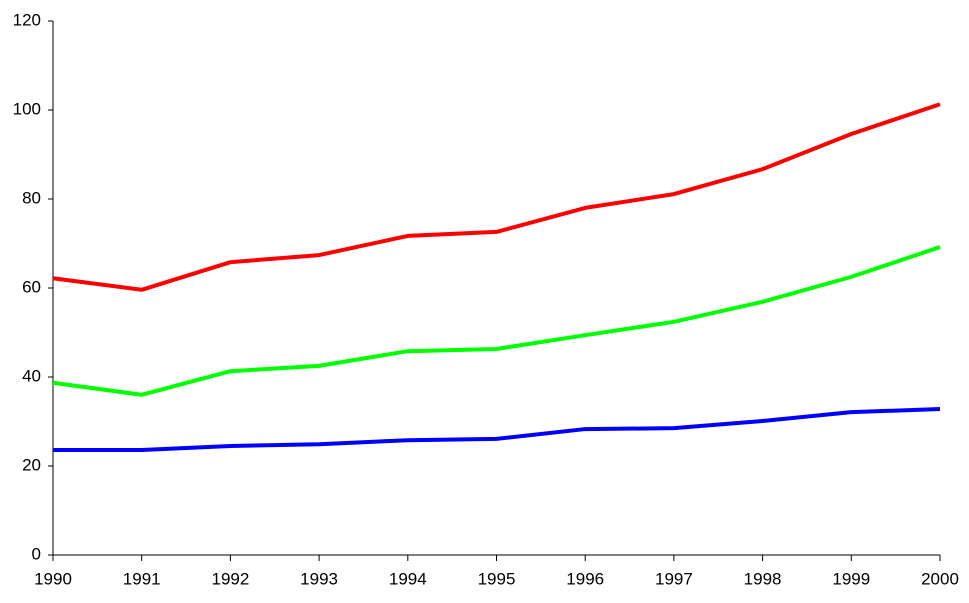 Image resolution: width=969 pixels, height=603 pixels. Describe the element at coordinates (497, 429) in the screenshot. I see `series-line` at that location.